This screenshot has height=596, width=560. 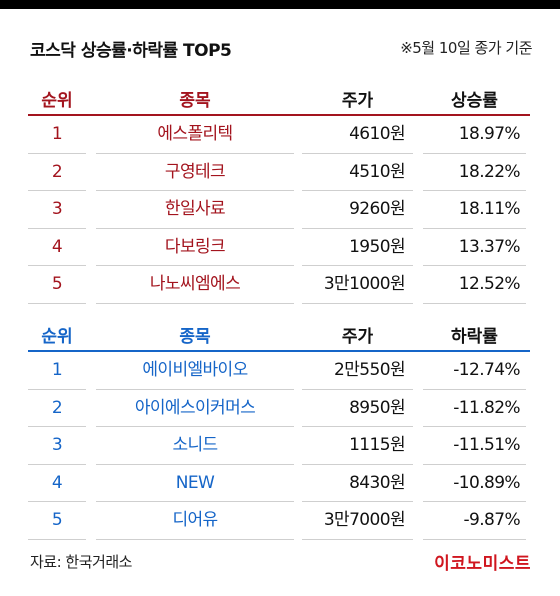 I want to click on table-row: 5 나노씨엠에스 3만1000원 12.52%, so click(x=279, y=285).